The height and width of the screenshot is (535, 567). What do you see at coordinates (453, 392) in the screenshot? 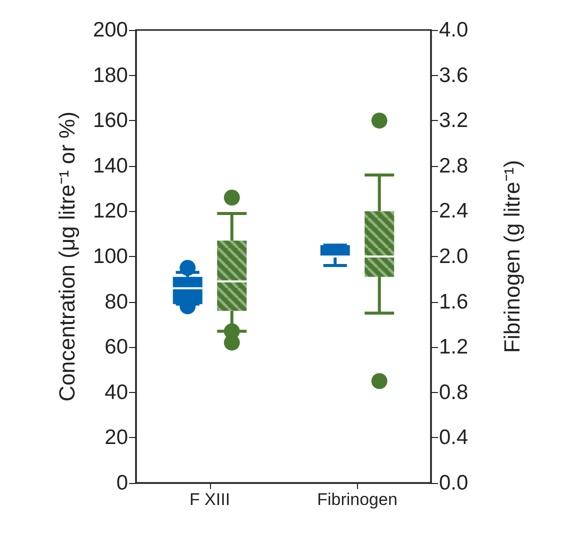
I see `y2-tick-label: 0.8` at bounding box center [453, 392].